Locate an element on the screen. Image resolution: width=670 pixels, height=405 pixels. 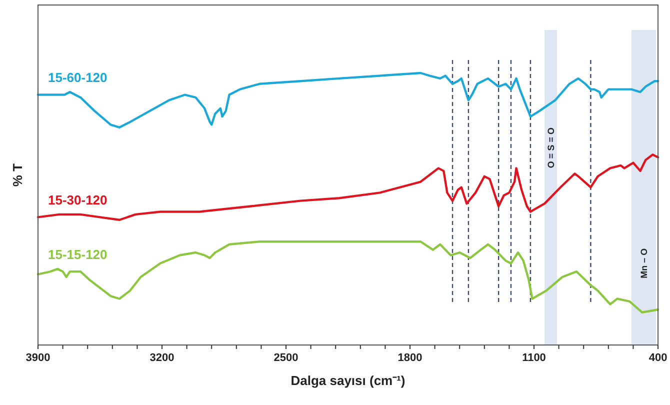
series-label: 15-15-120 is located at coordinates (78, 254).